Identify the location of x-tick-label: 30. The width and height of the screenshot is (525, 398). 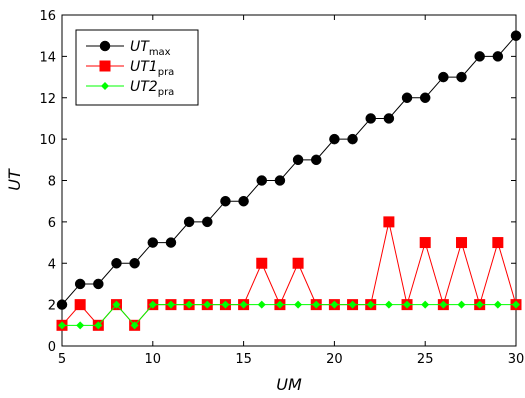
(516, 359).